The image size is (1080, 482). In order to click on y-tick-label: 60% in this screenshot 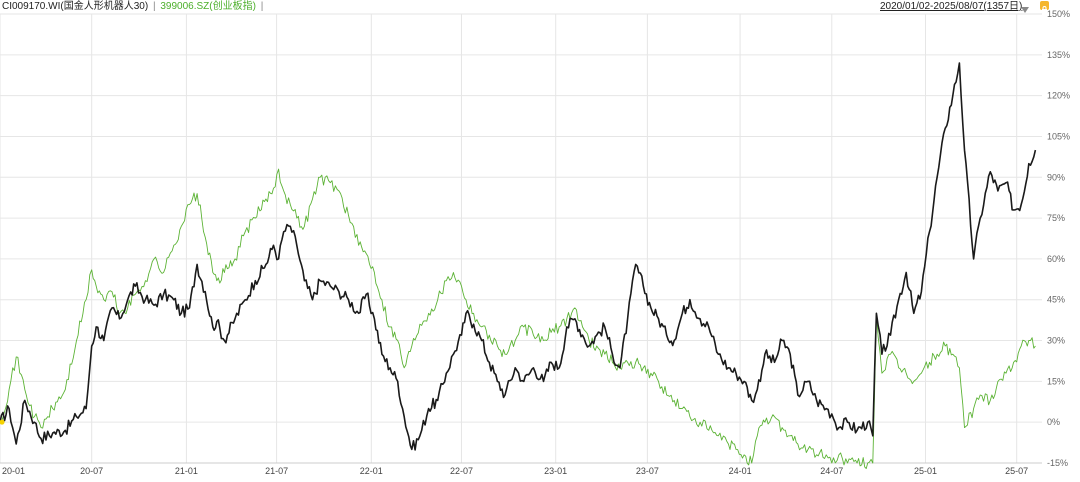, I will do `click(1056, 259)`.